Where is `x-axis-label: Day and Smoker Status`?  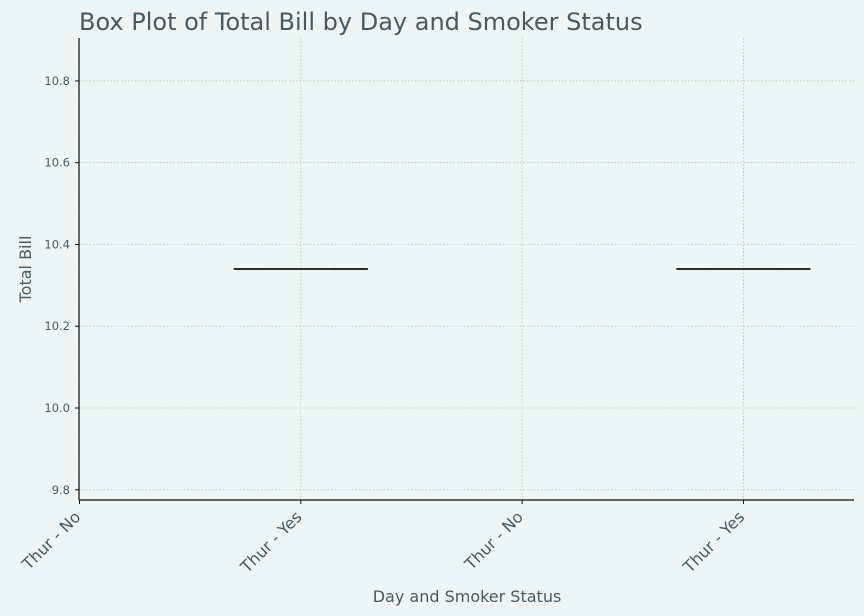
x-axis-label: Day and Smoker Status is located at coordinates (467, 596).